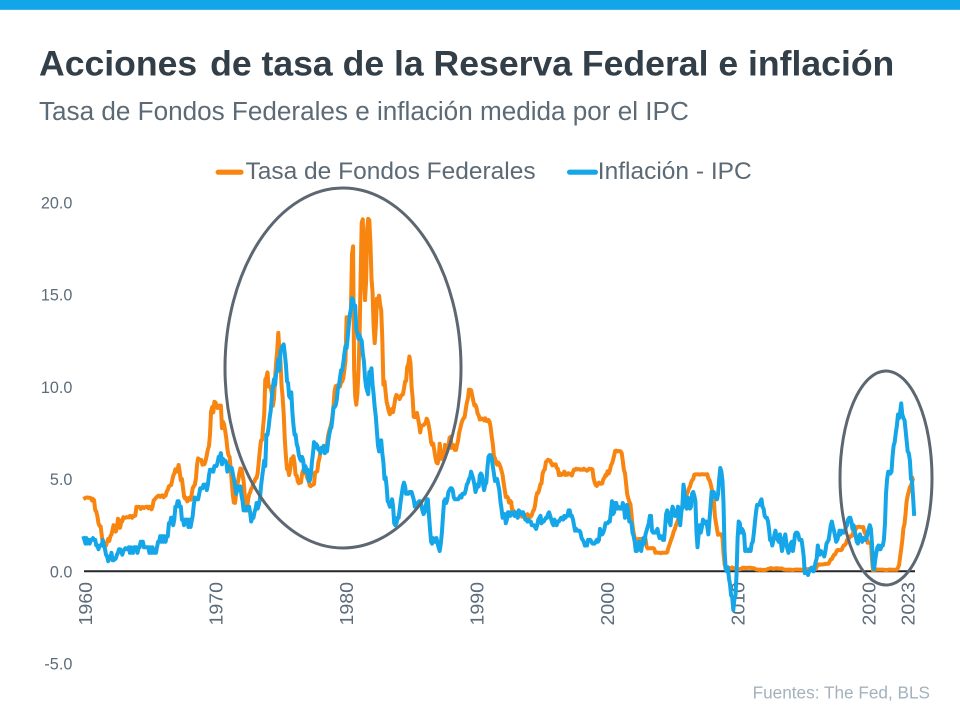 The height and width of the screenshot is (725, 960). I want to click on svg-text: 1960, so click(86, 604).